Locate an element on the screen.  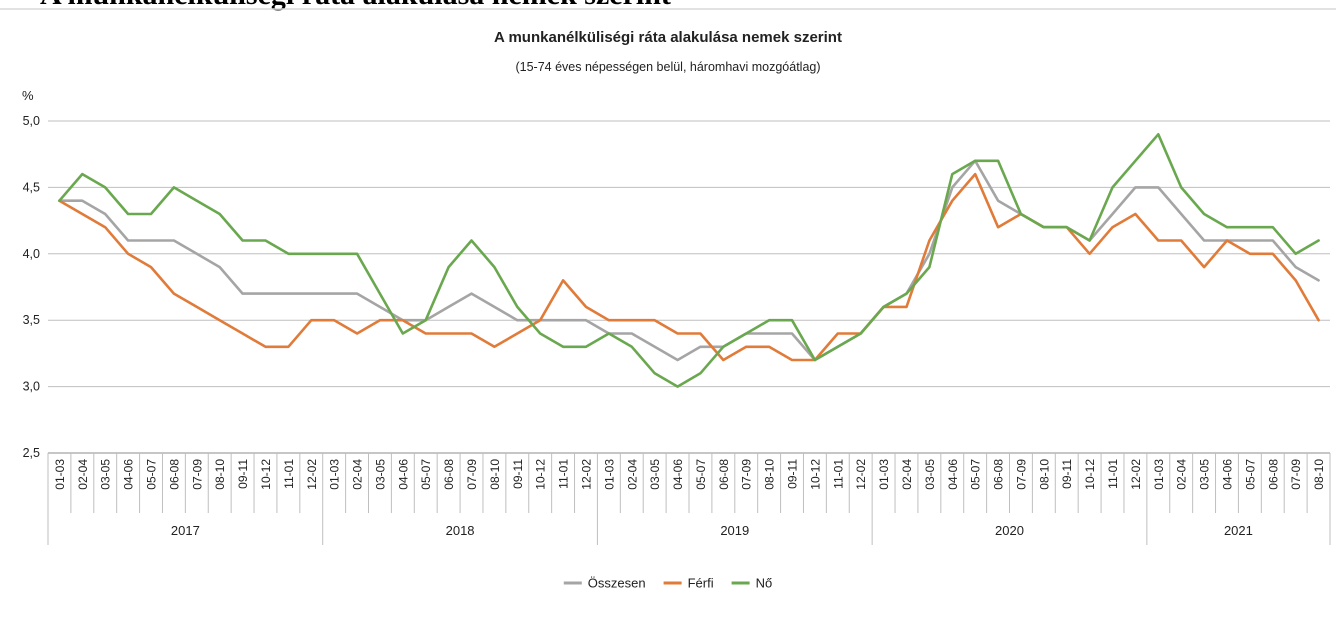
y-tick-label: 2,5 is located at coordinates (31, 453).